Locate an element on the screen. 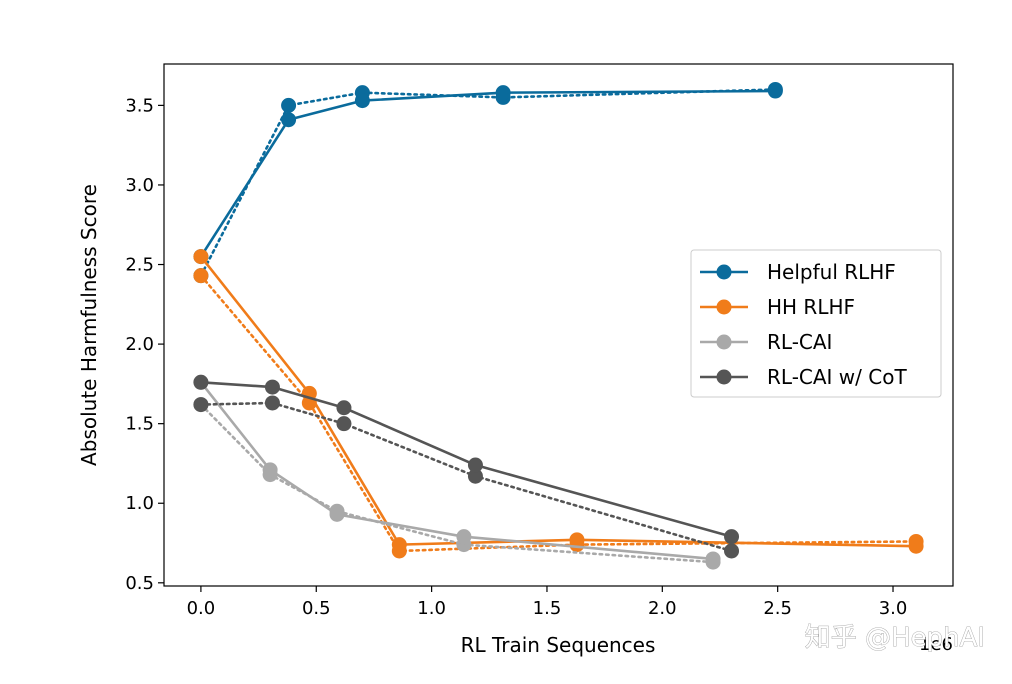  legend-label: RL-CAI is located at coordinates (799, 342).